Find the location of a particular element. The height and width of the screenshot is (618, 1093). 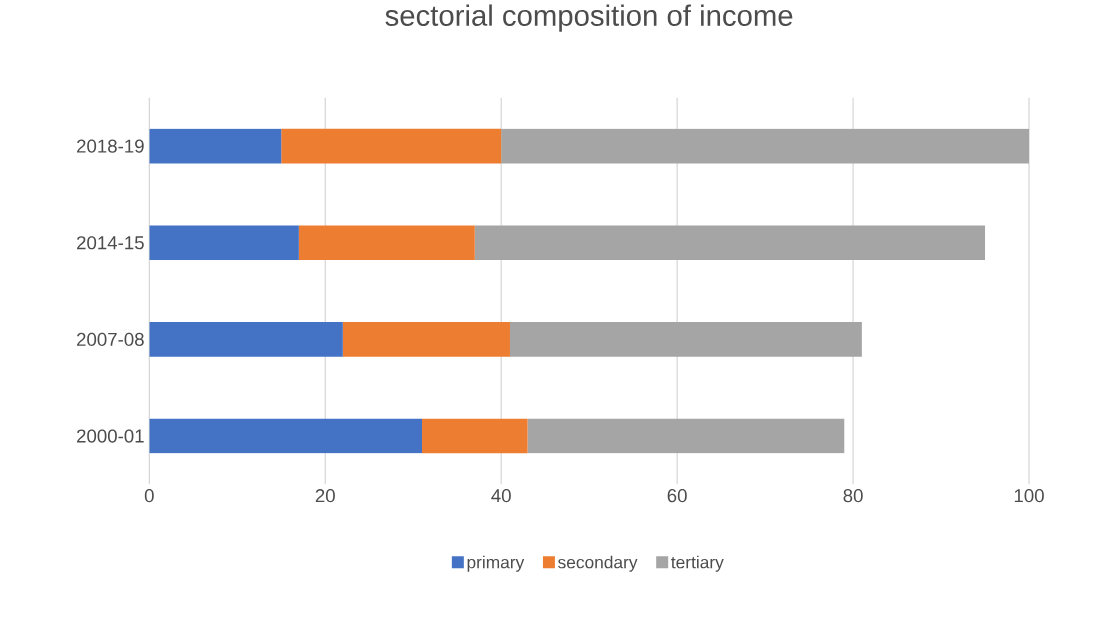

y-tick-label: 2007-08 is located at coordinates (110, 339).